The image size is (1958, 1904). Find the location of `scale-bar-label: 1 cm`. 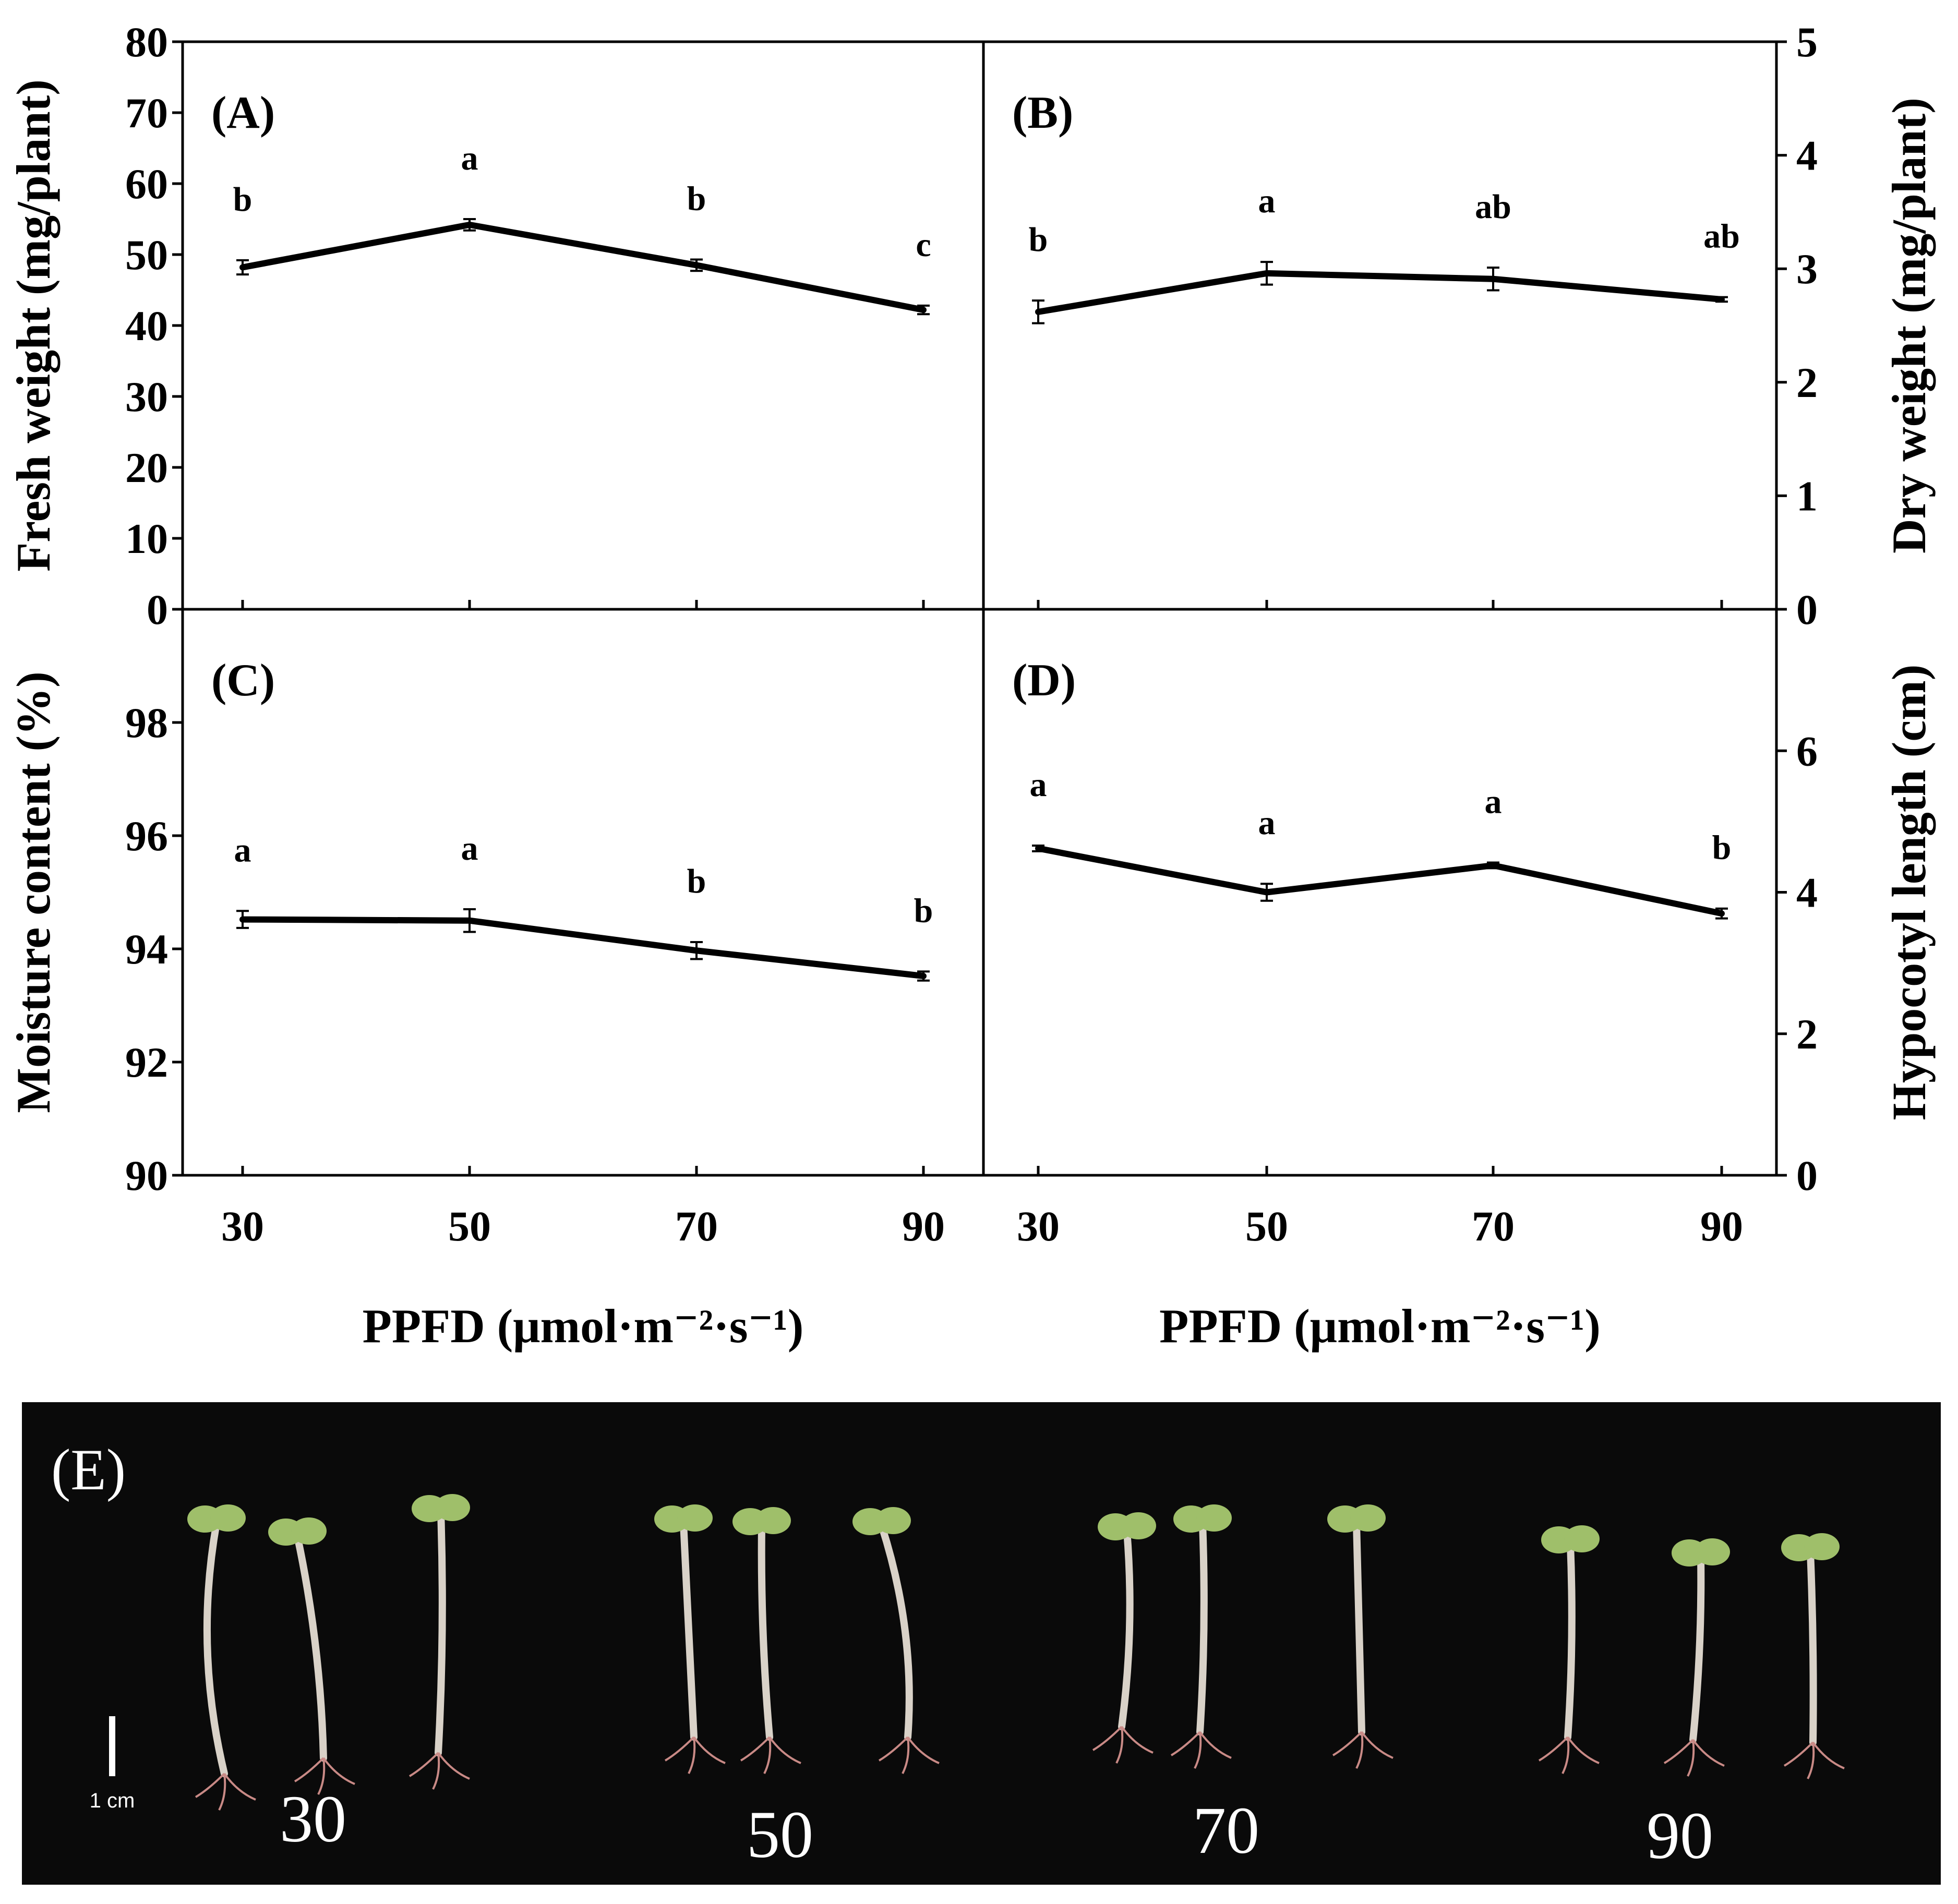

scale-bar-label: 1 cm is located at coordinates (113, 1800).